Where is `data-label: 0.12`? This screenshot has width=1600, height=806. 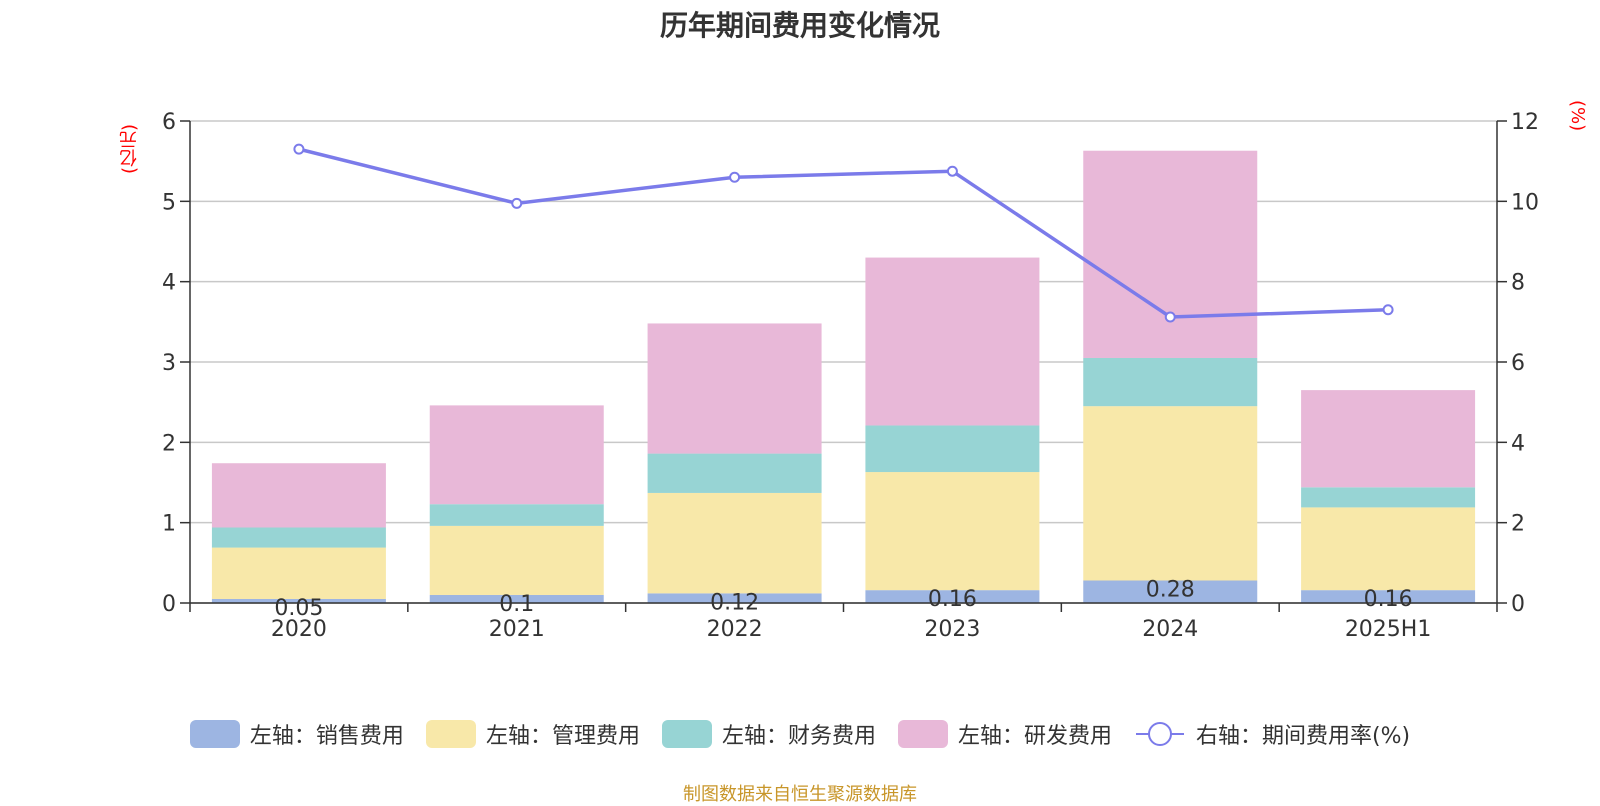 data-label: 0.12 is located at coordinates (734, 602).